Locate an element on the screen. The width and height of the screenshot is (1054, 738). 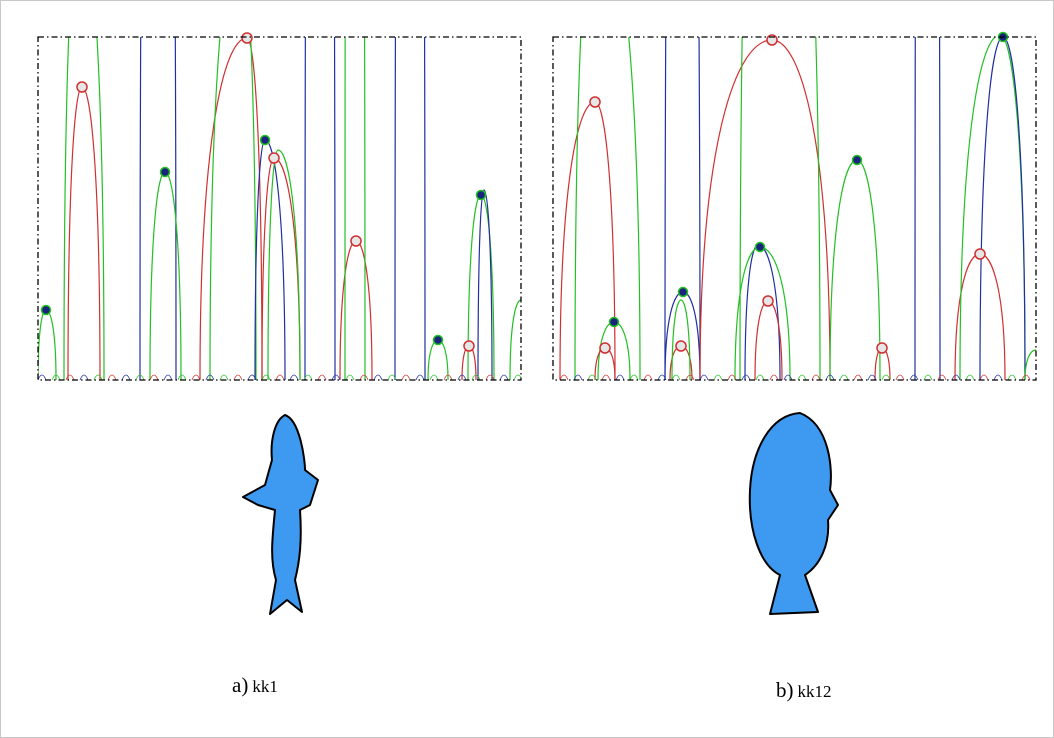
caption: b) kk12 is located at coordinates (804, 690).